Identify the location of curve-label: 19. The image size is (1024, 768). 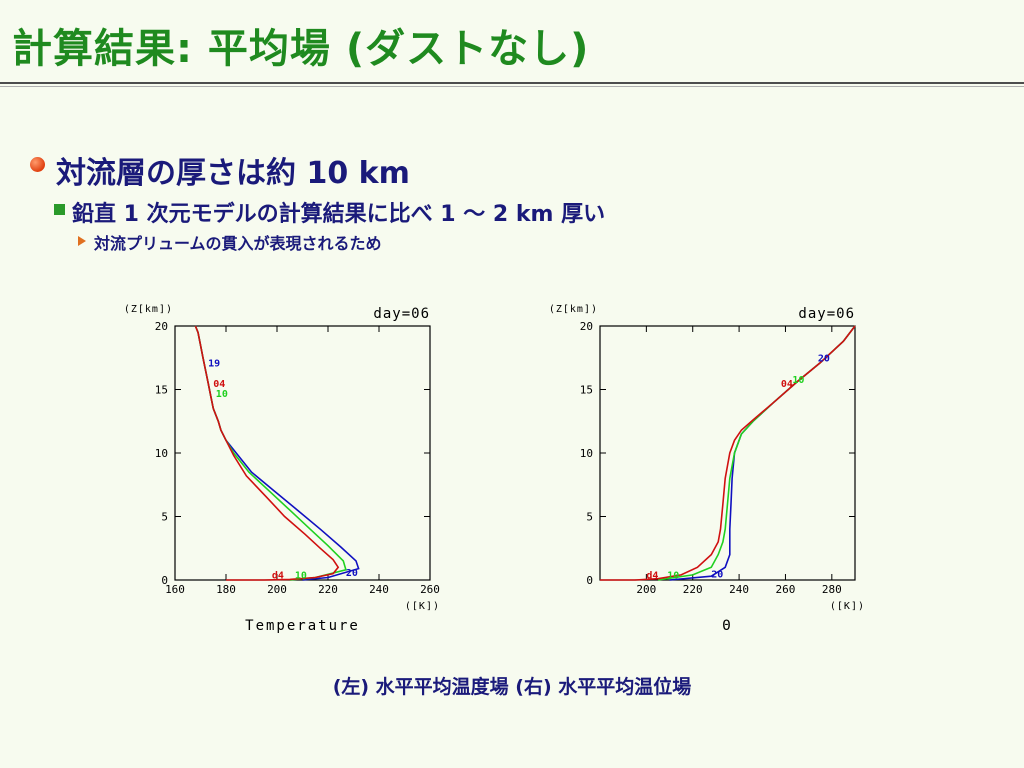
(214, 364).